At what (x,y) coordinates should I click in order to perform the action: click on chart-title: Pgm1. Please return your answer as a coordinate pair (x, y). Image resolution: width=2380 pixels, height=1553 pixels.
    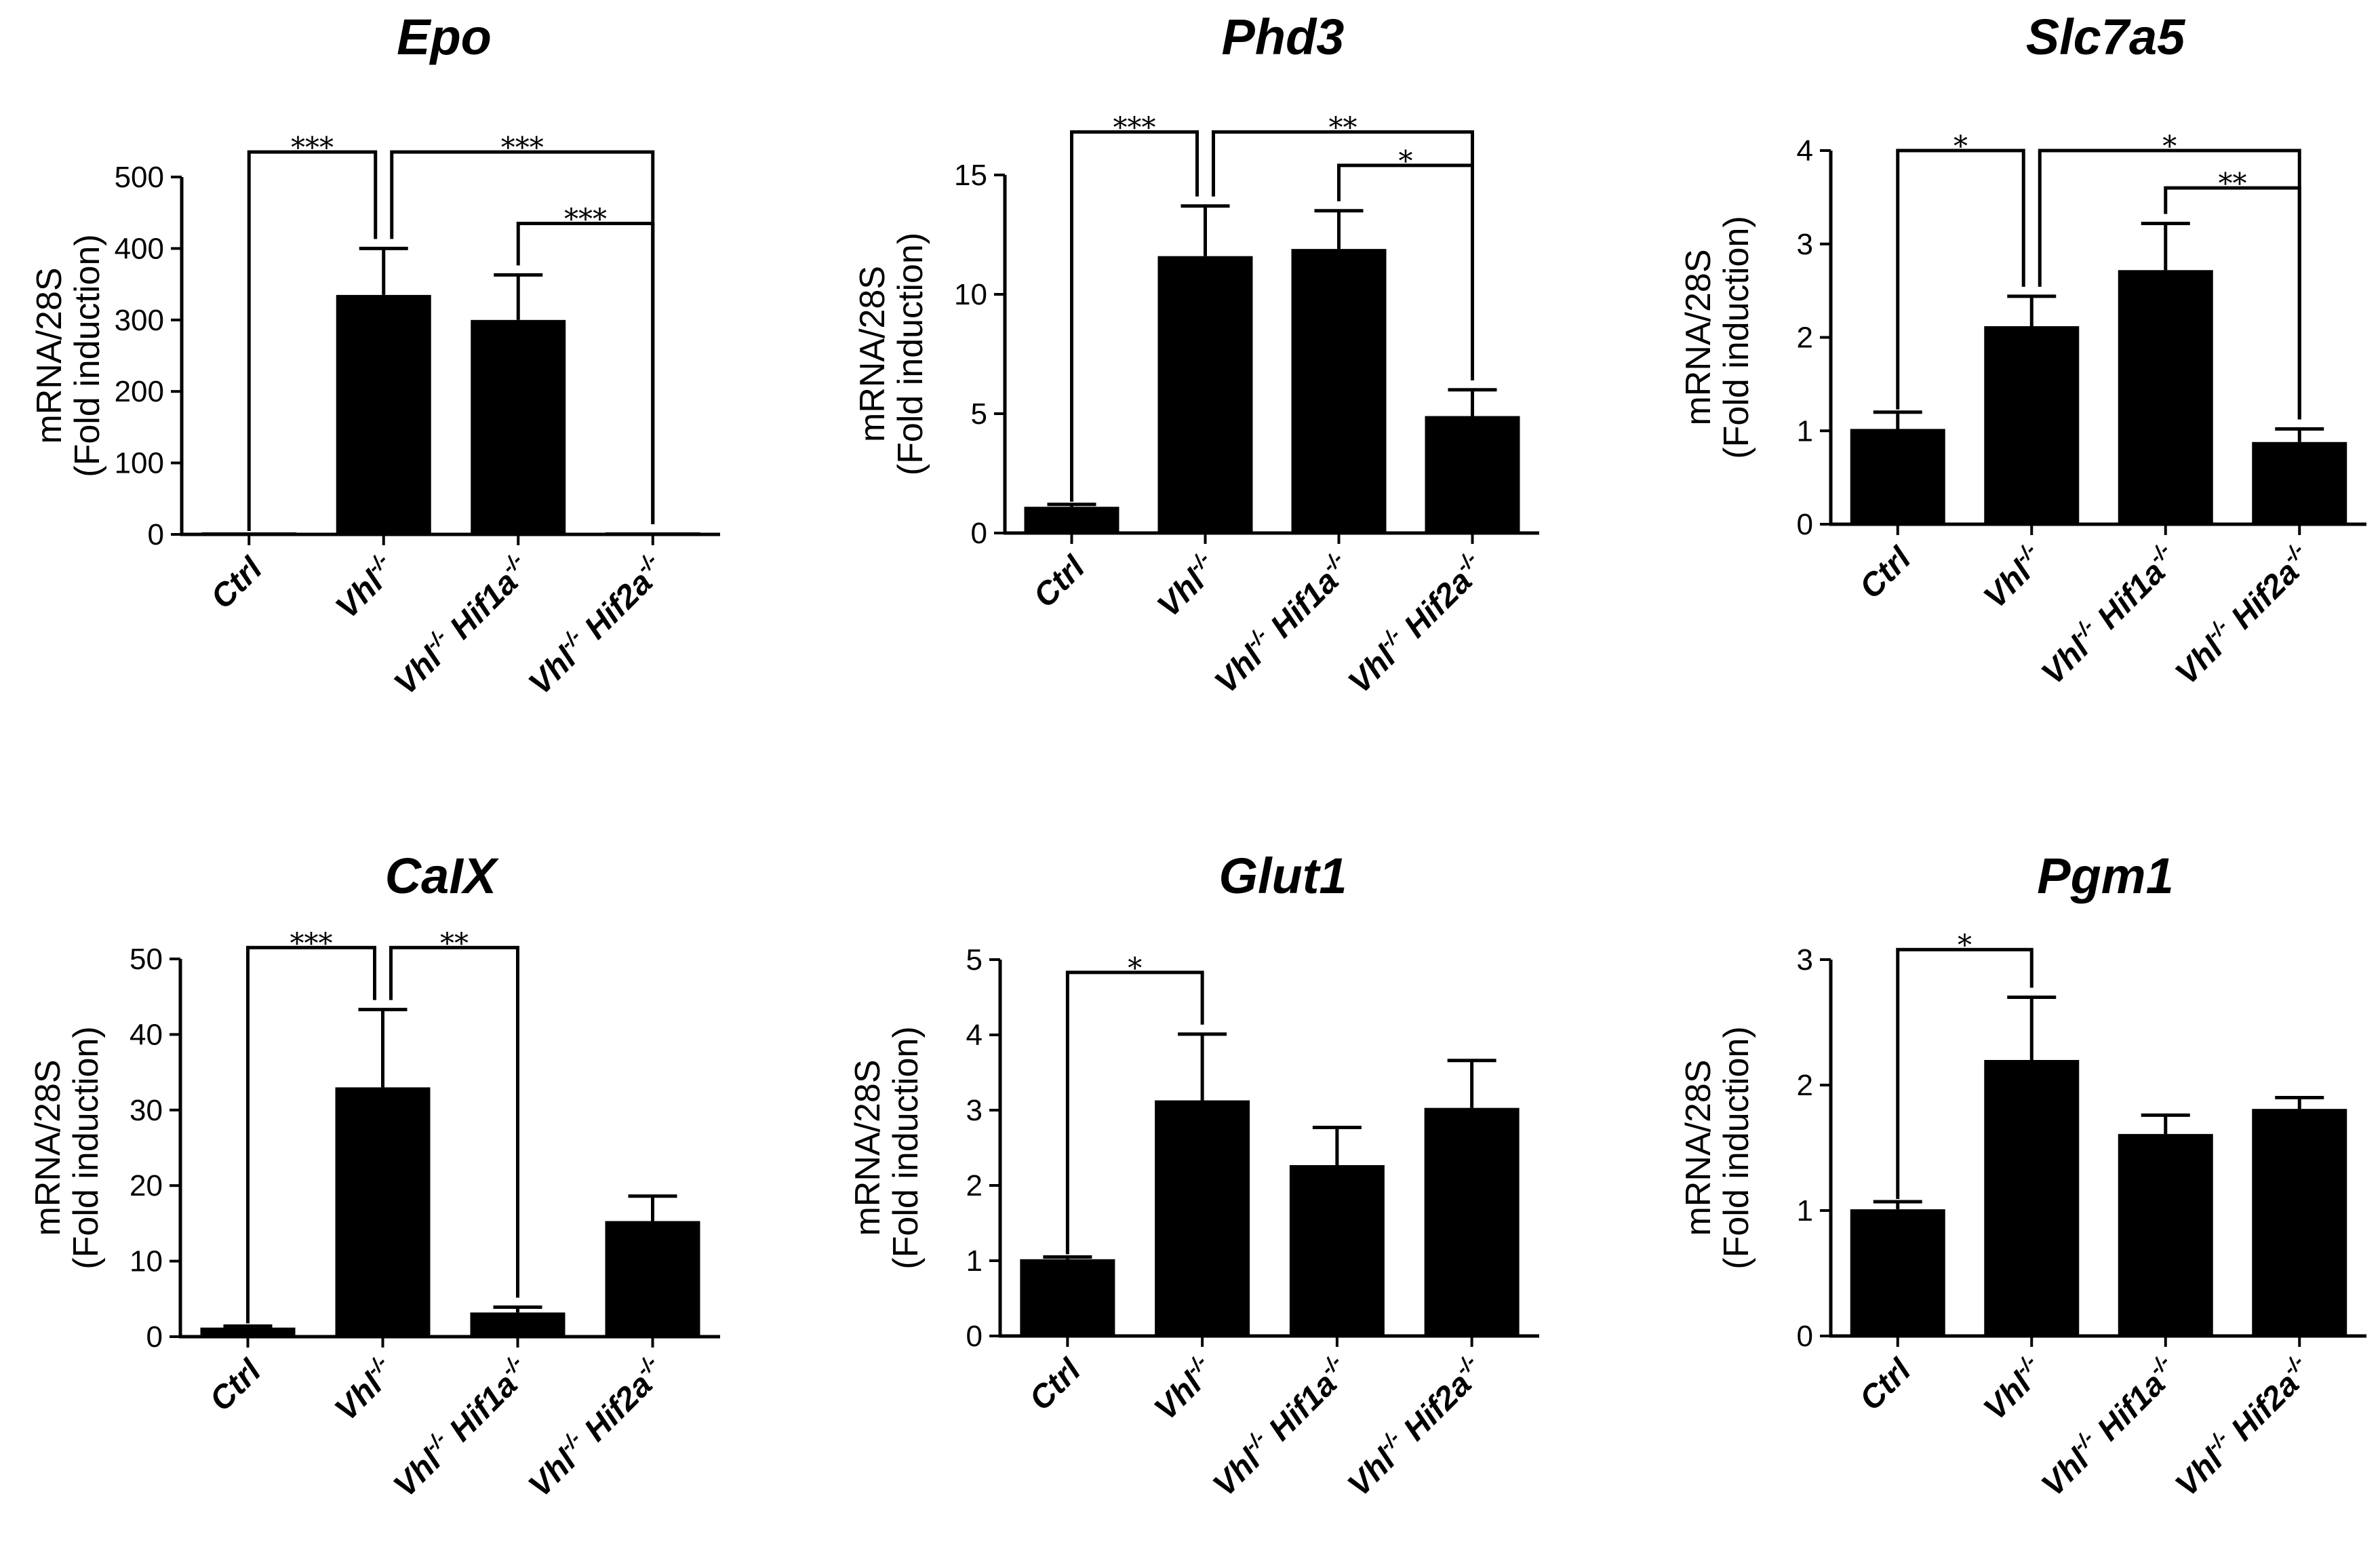
    Looking at the image, I should click on (2105, 876).